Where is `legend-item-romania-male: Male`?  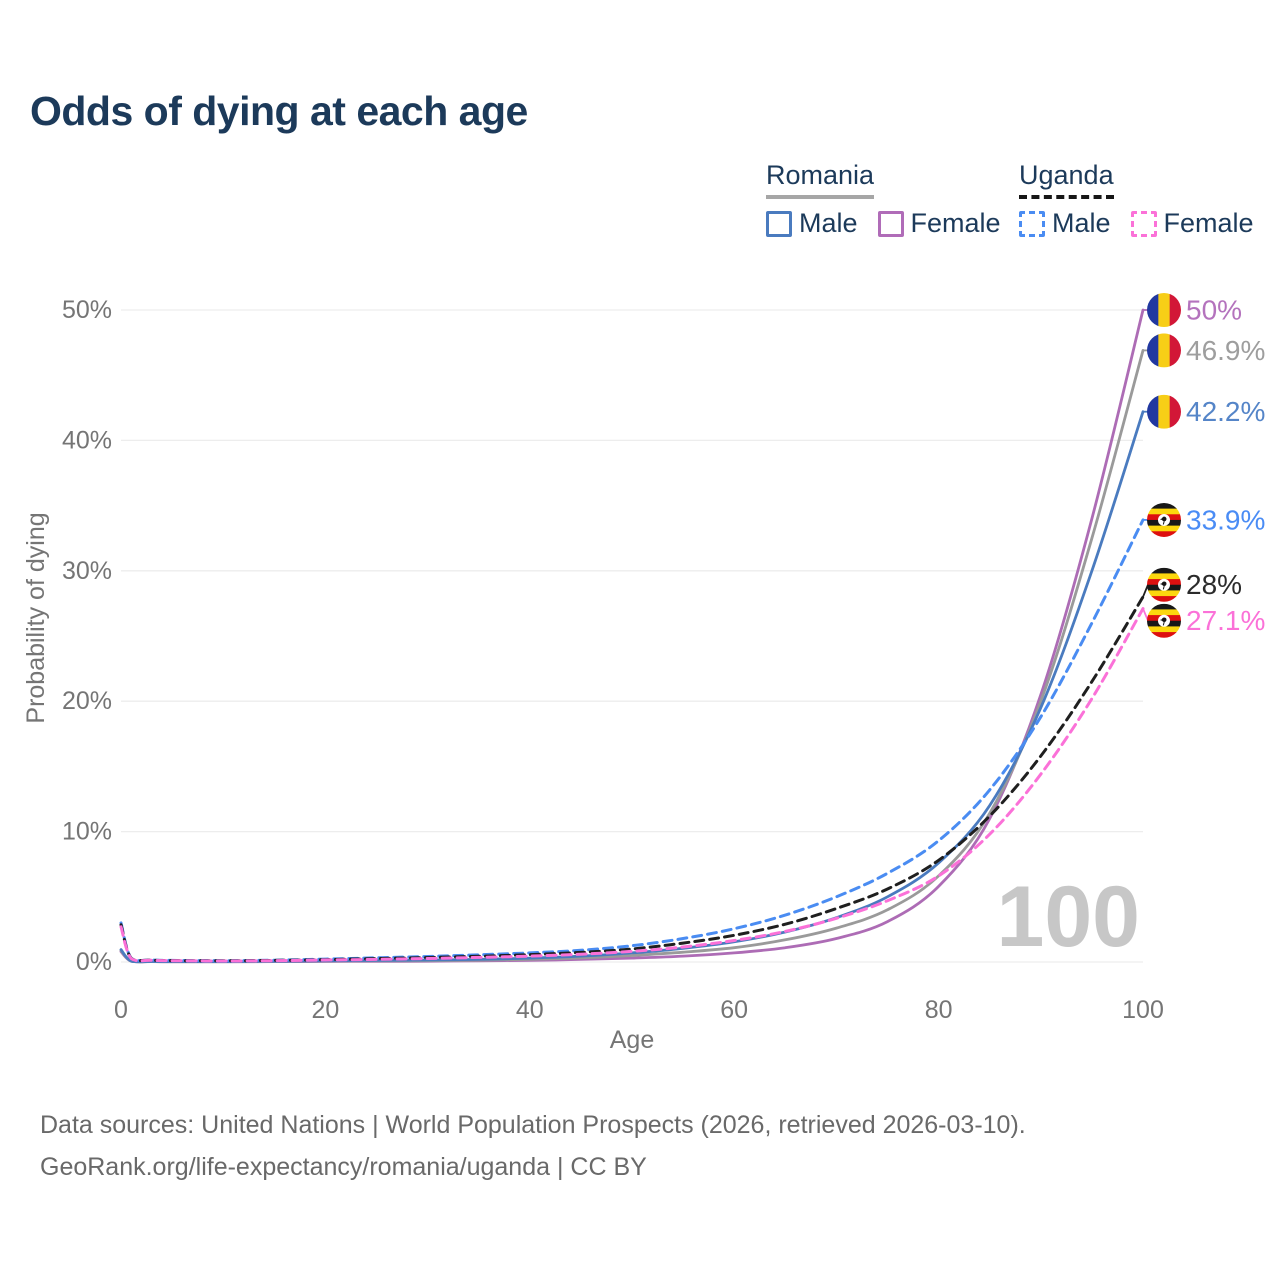 legend-item-romania-male: Male is located at coordinates (812, 223).